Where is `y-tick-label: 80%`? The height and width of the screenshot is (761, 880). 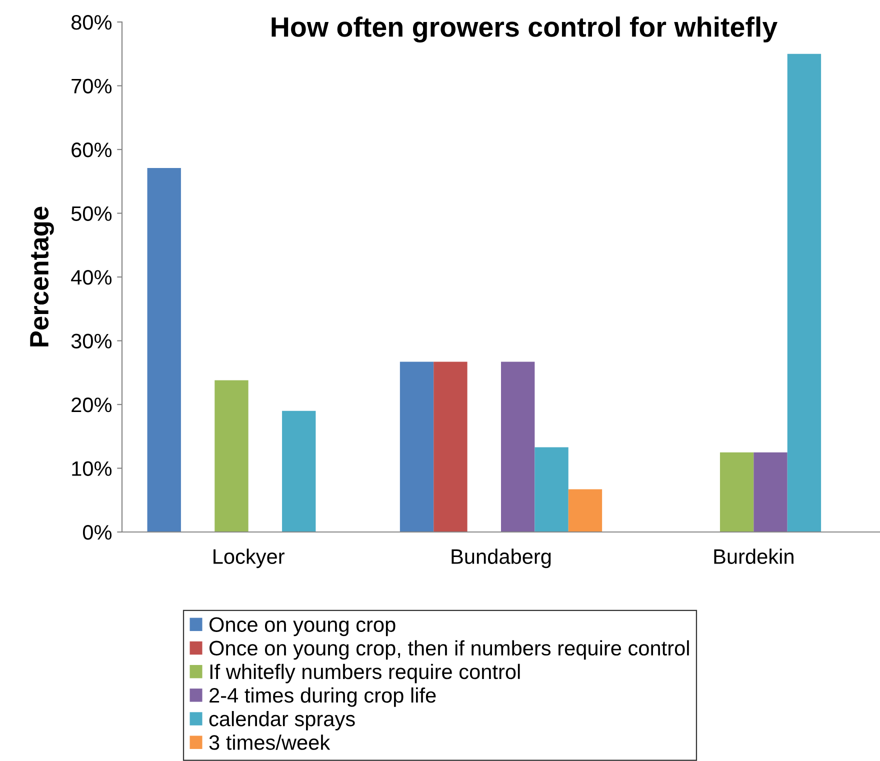
y-tick-label: 80% is located at coordinates (91, 22).